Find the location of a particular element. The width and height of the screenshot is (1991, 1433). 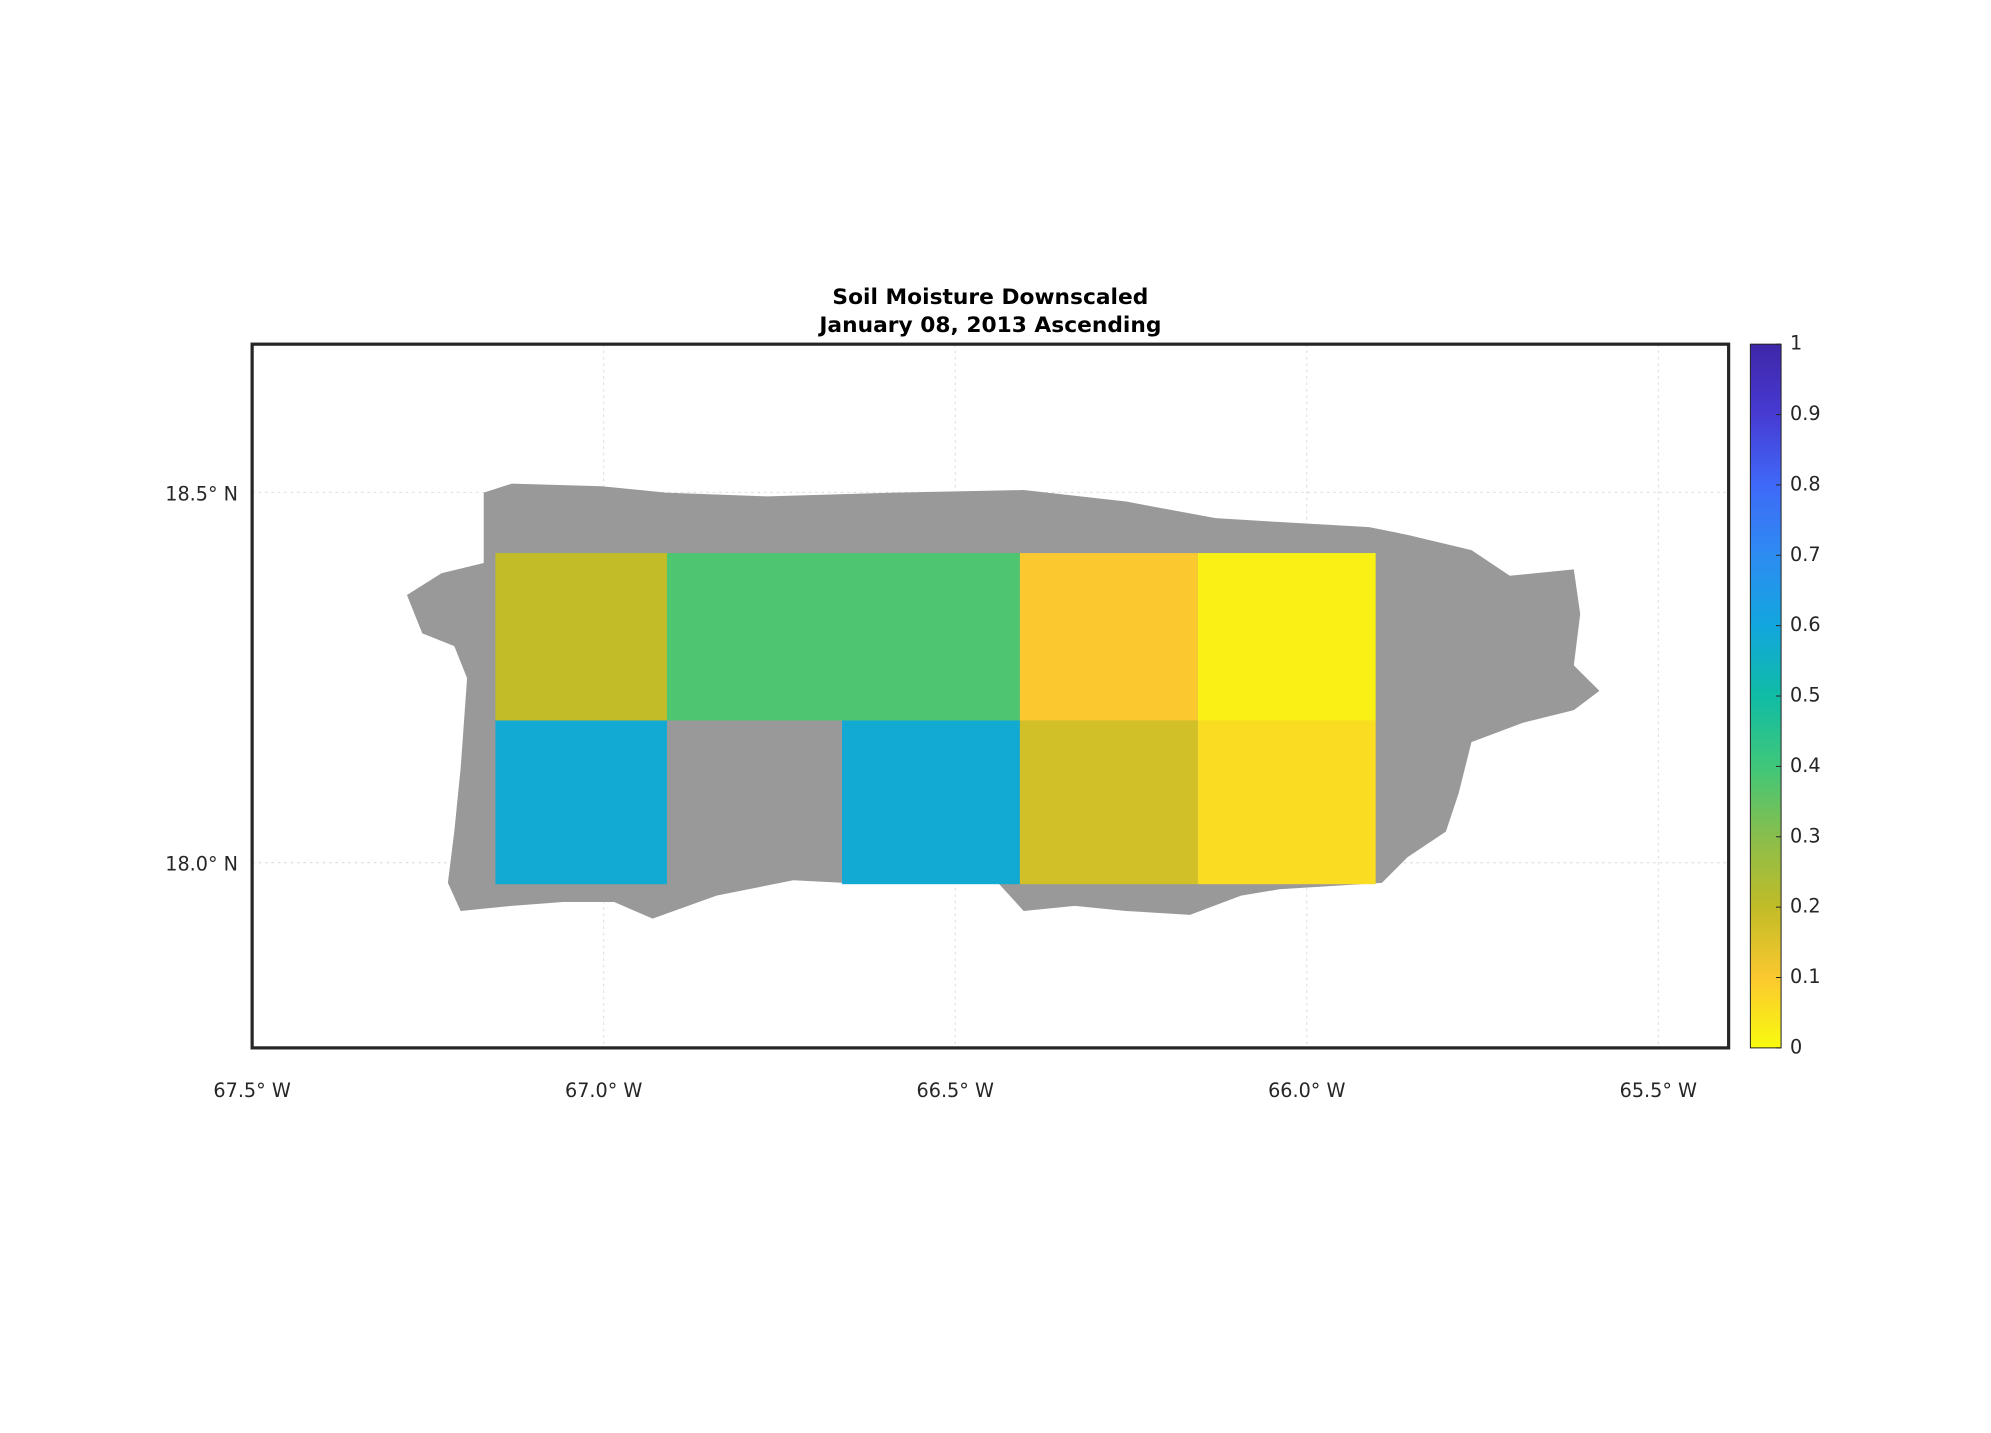

chart-subtitle: January 08, 2013 Ascending is located at coordinates (989, 325).